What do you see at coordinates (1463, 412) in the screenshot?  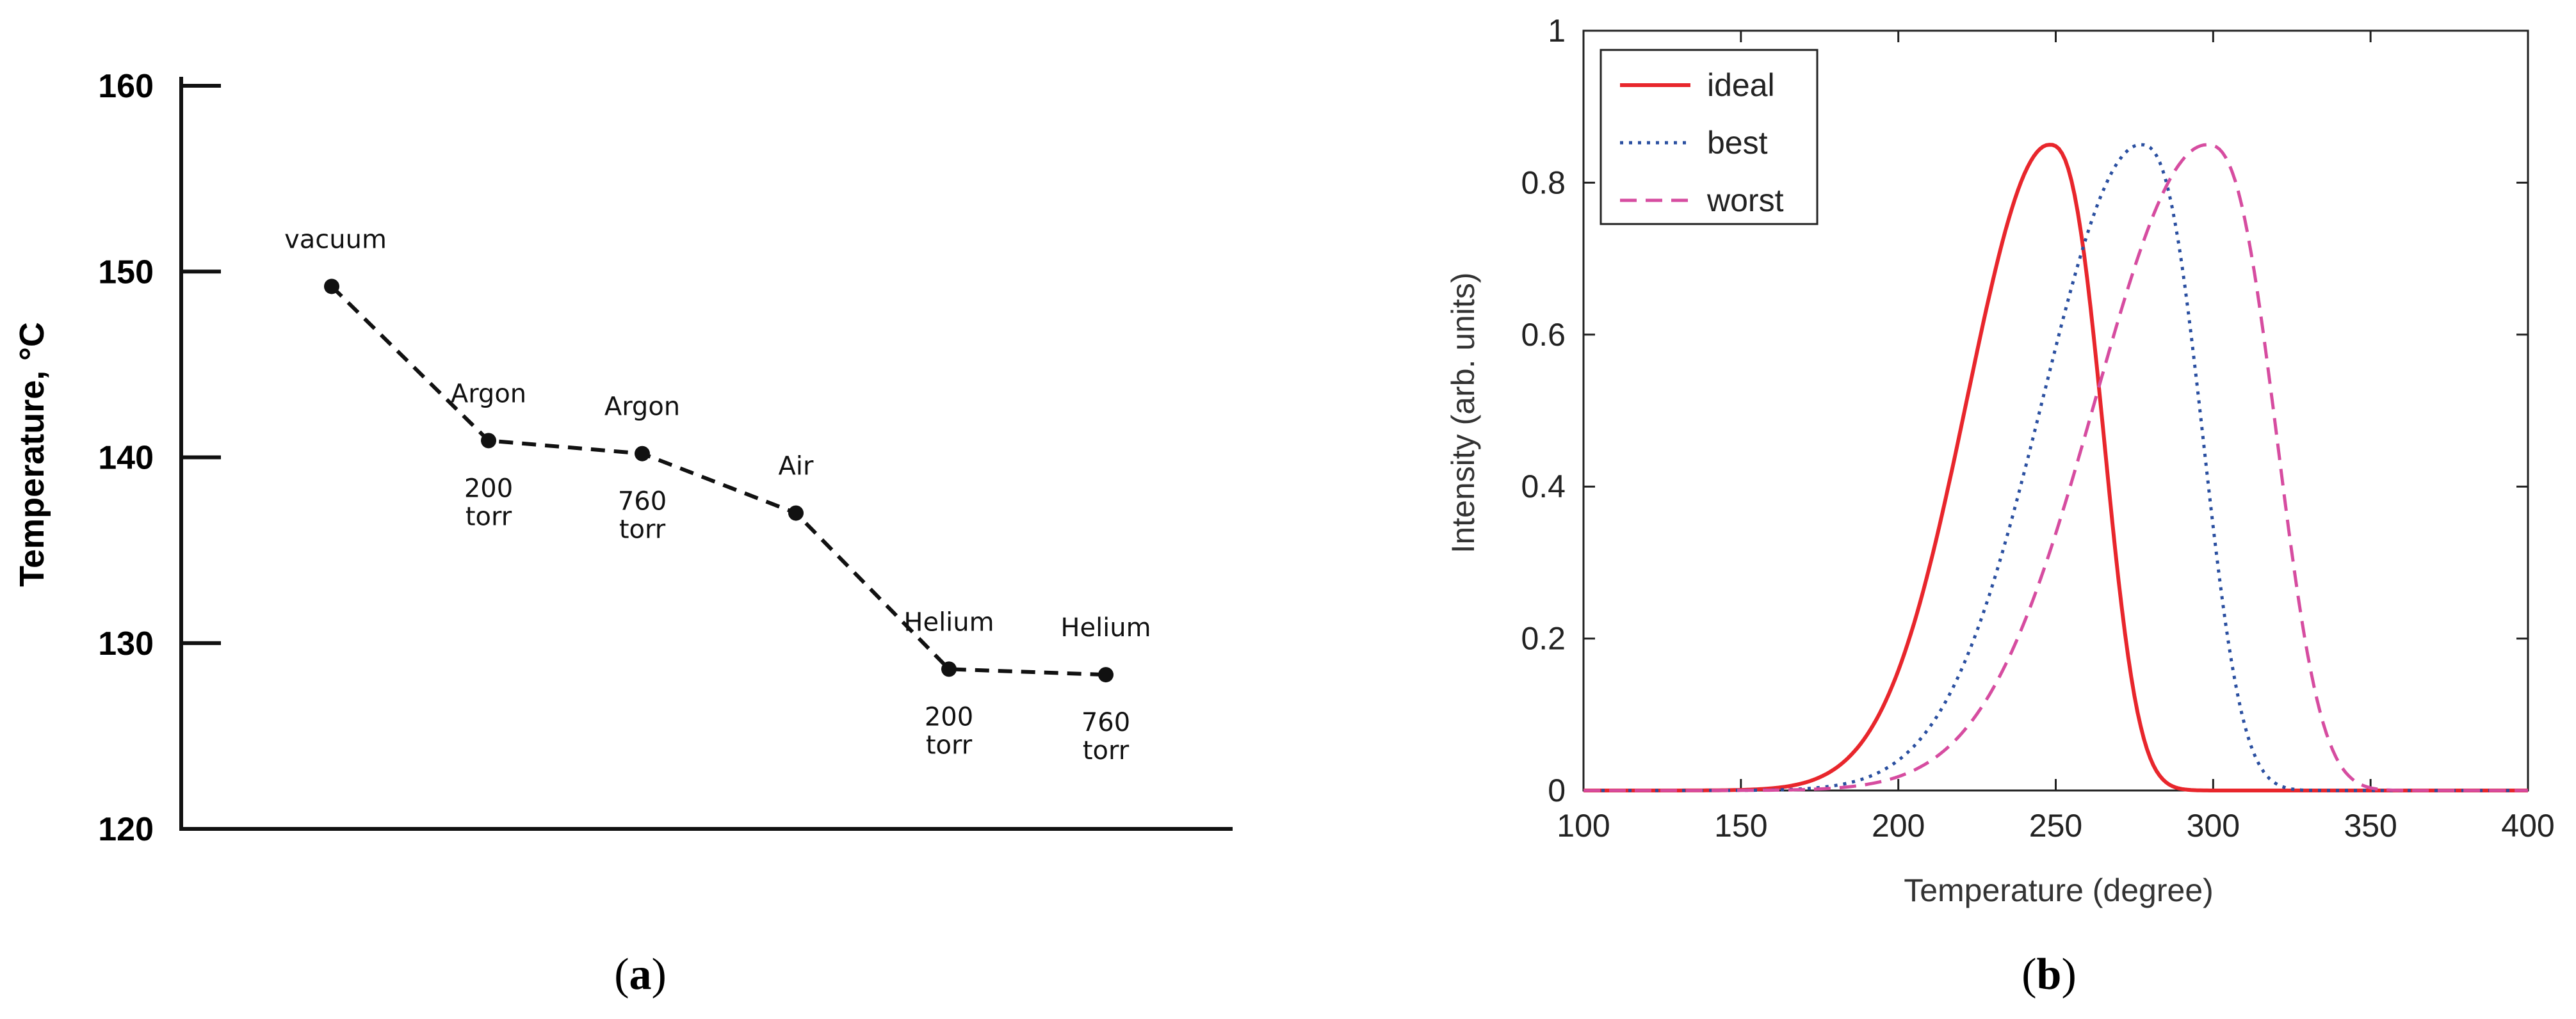 I see `chart-b-y-axis-label: Intensity (arb. units)` at bounding box center [1463, 412].